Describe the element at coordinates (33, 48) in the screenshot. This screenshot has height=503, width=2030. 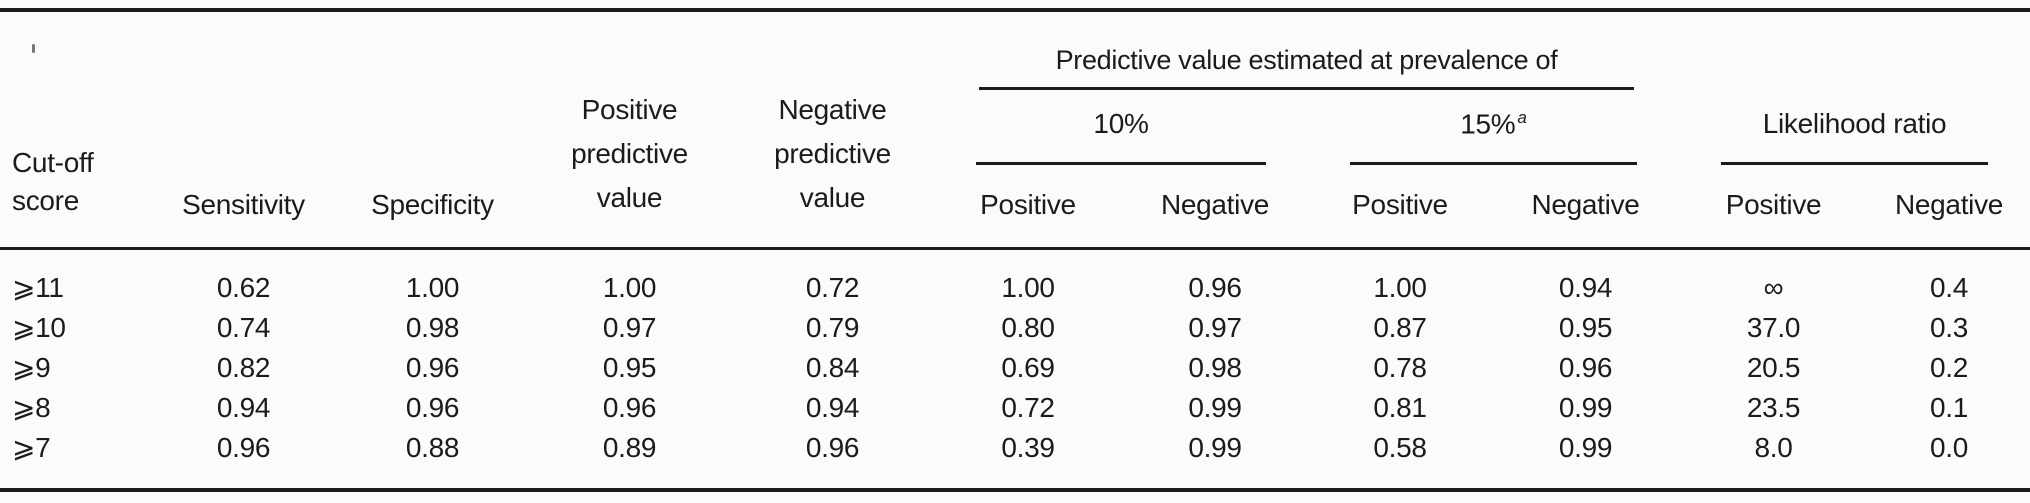
I see `scan-artifact-speck` at that location.